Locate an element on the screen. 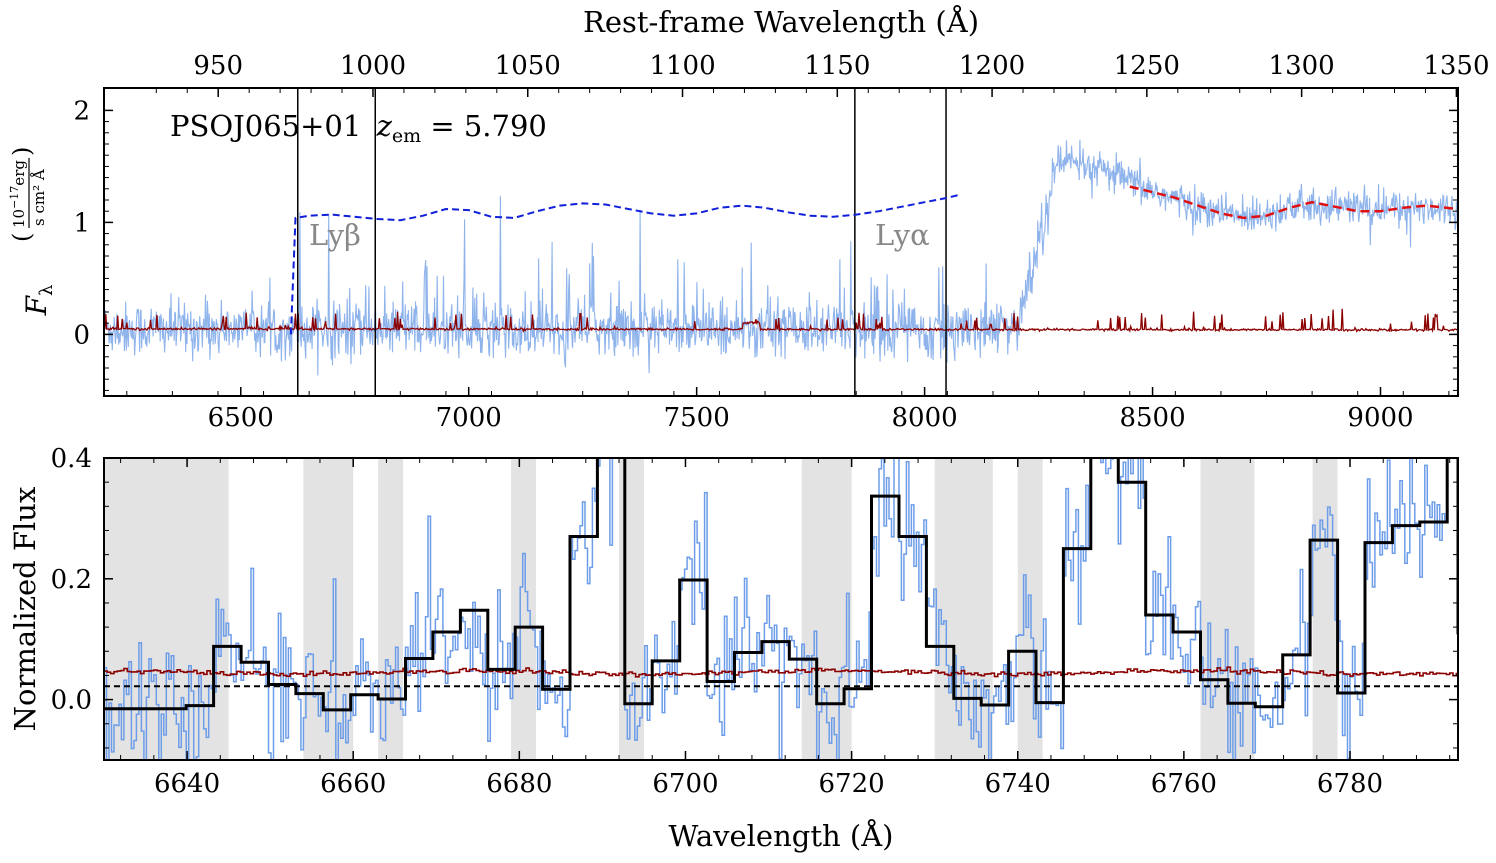  bottom-x-tick-label: 6740 is located at coordinates (1018, 784).